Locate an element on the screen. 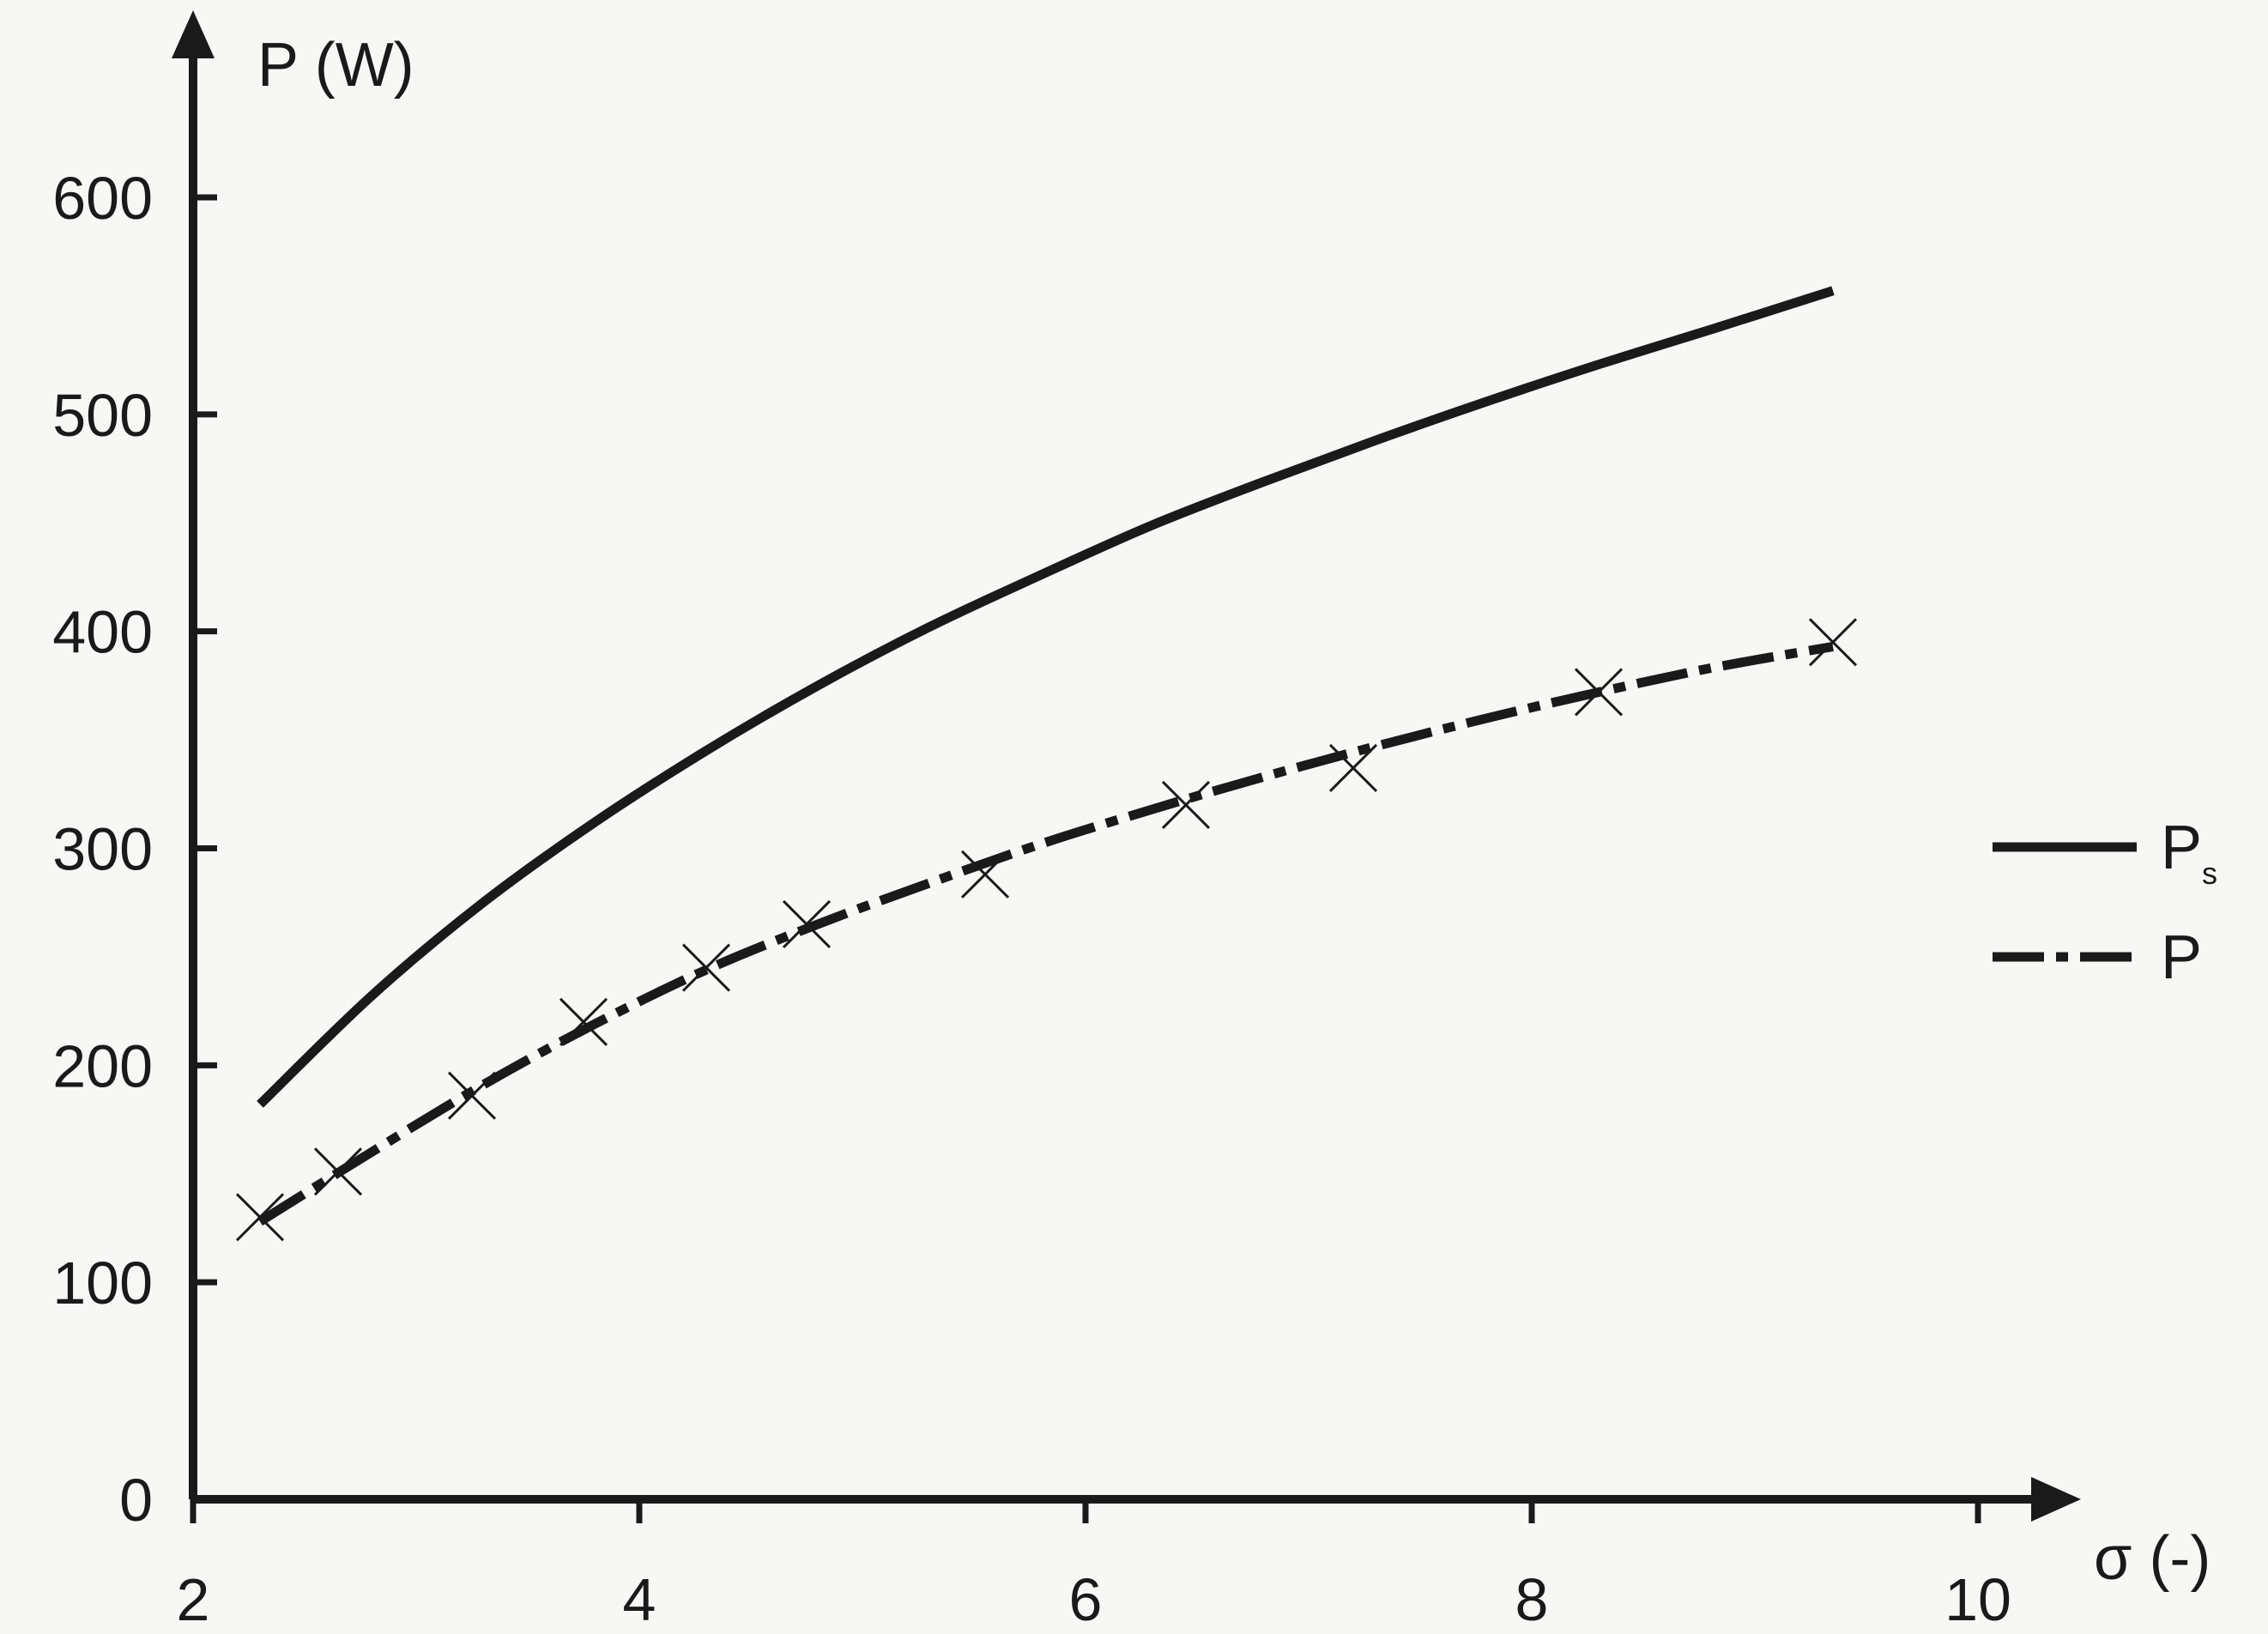 The width and height of the screenshot is (2268, 1634). x-tick-label: 2 is located at coordinates (193, 1599).